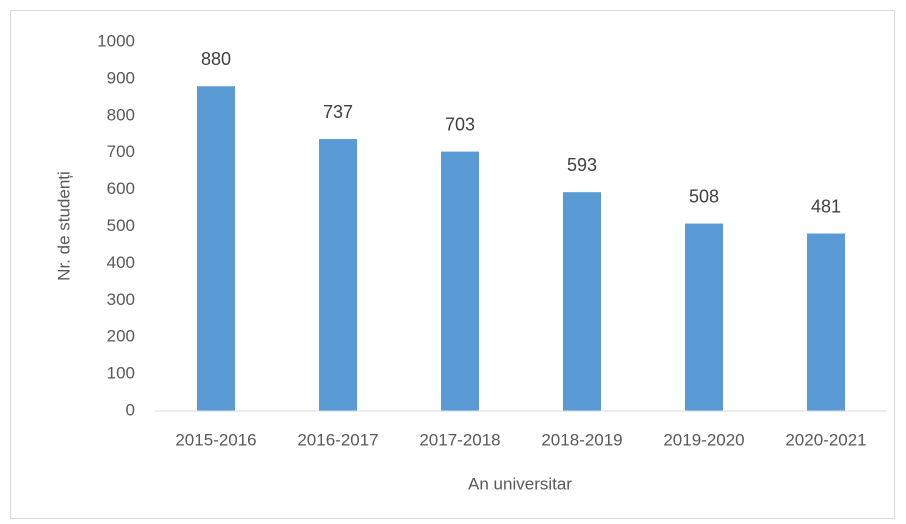 This screenshot has width=906, height=524. I want to click on y-tick-label: 100, so click(121, 373).